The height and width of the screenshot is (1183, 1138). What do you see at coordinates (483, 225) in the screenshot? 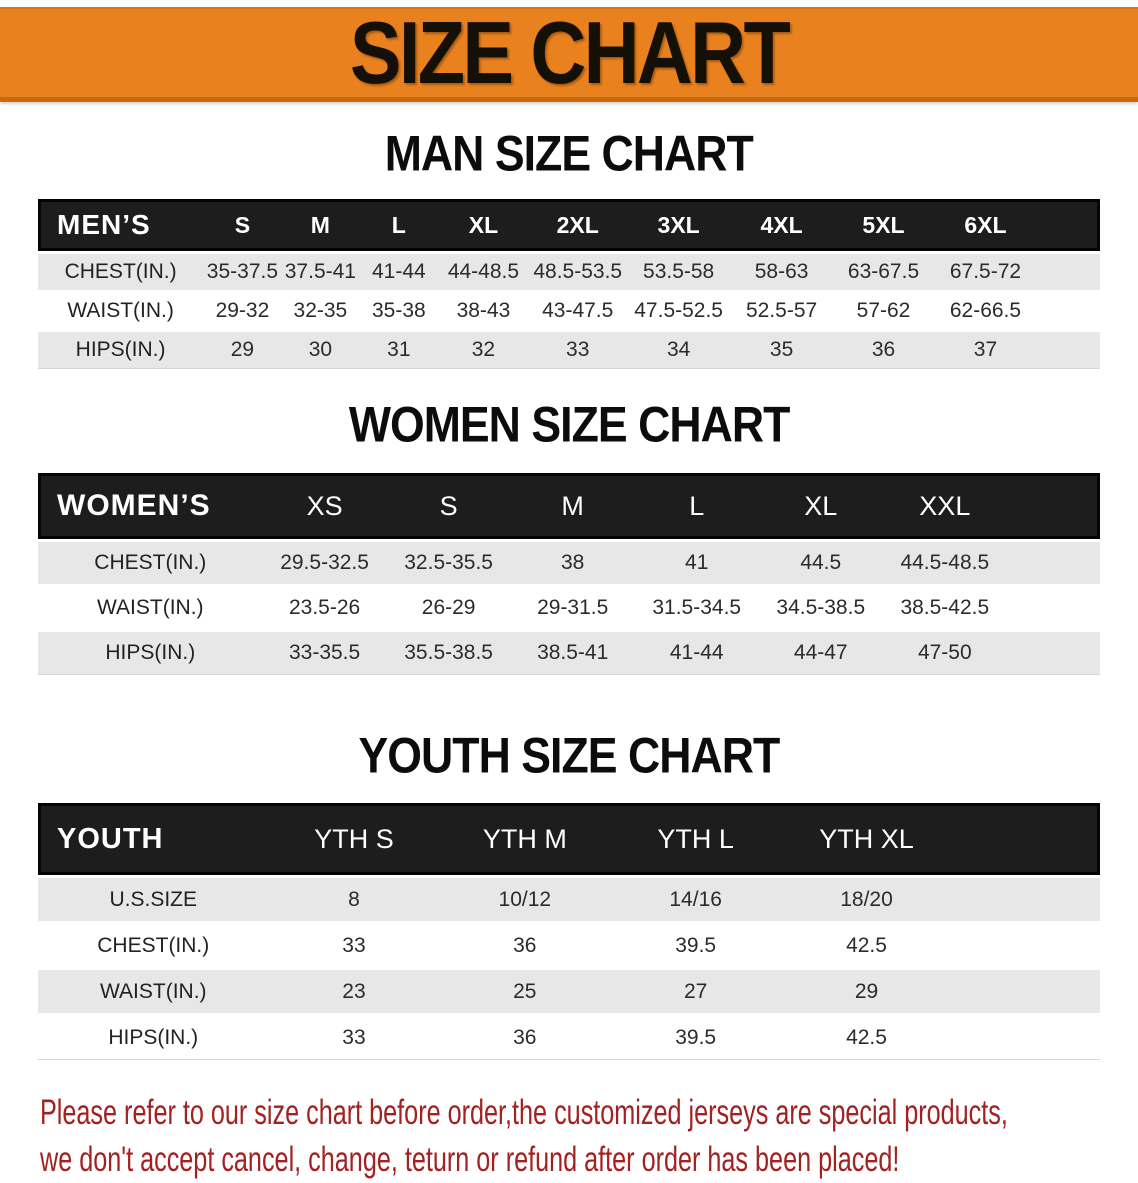
I see `column-header-mens-3: XL` at bounding box center [483, 225].